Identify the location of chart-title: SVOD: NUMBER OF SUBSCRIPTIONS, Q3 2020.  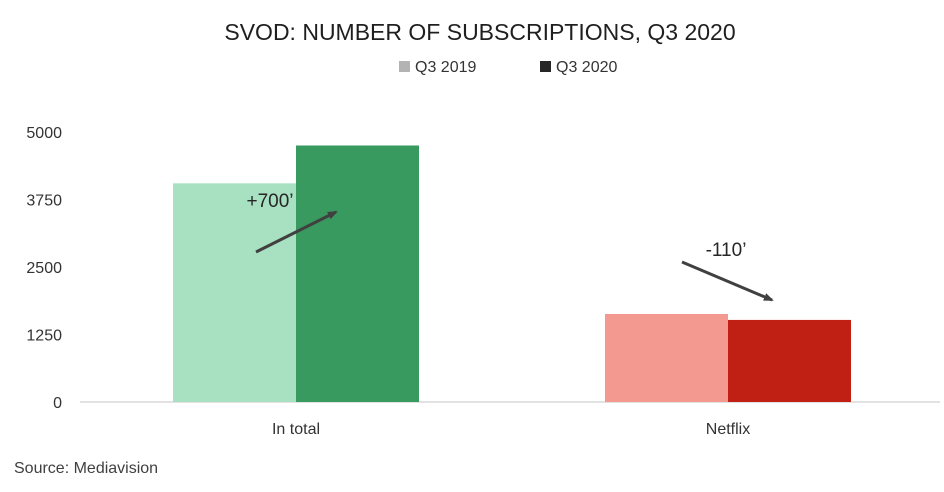
(479, 32).